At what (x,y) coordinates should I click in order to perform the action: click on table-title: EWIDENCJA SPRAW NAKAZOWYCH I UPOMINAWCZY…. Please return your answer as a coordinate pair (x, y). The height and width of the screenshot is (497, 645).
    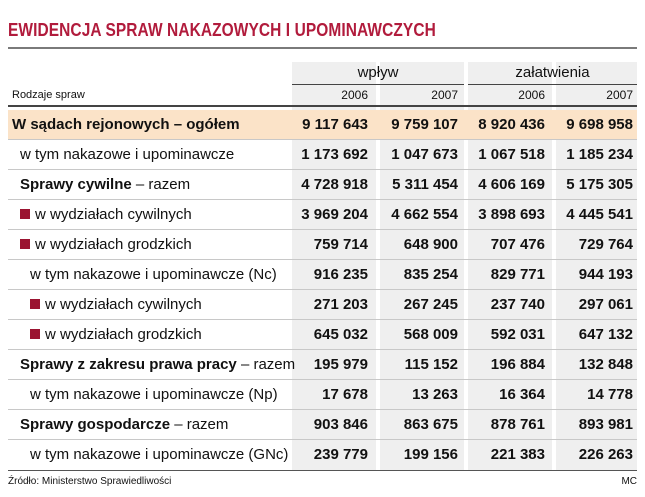
    Looking at the image, I should click on (222, 30).